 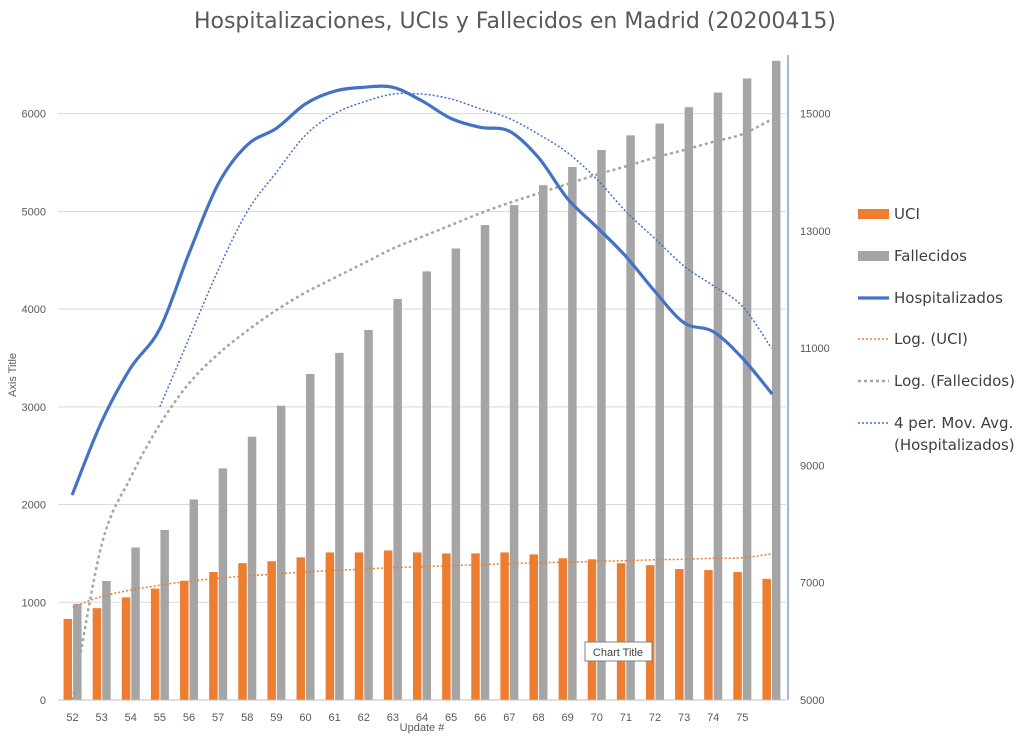 What do you see at coordinates (538, 718) in the screenshot?
I see `x-tick-label: 68` at bounding box center [538, 718].